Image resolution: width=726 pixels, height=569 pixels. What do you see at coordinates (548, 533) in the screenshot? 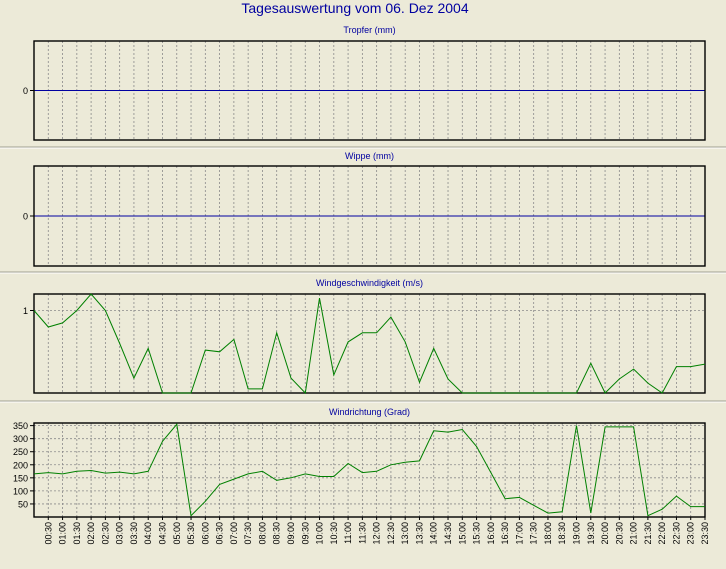
I see `x-tick-label: 18:00` at bounding box center [548, 533].